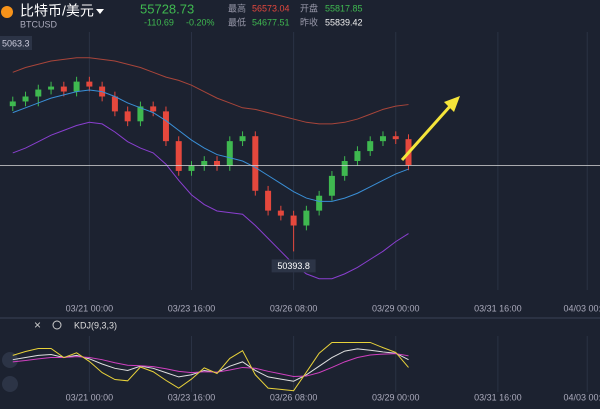 The height and width of the screenshot is (409, 600). Describe the element at coordinates (452, 104) in the screenshot. I see `arrow-head` at that location.